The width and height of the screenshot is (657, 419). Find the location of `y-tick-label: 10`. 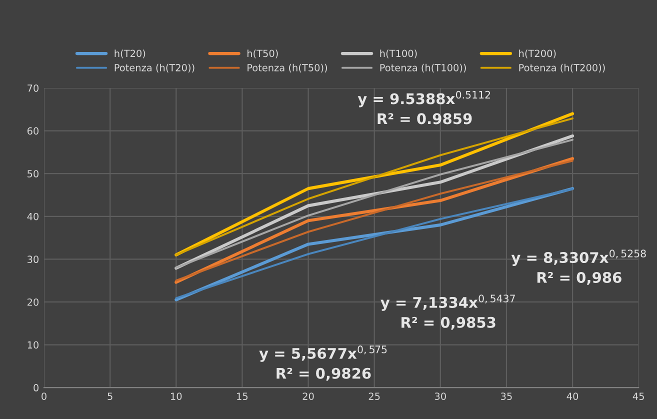

y-tick-label: 10 is located at coordinates (33, 345).